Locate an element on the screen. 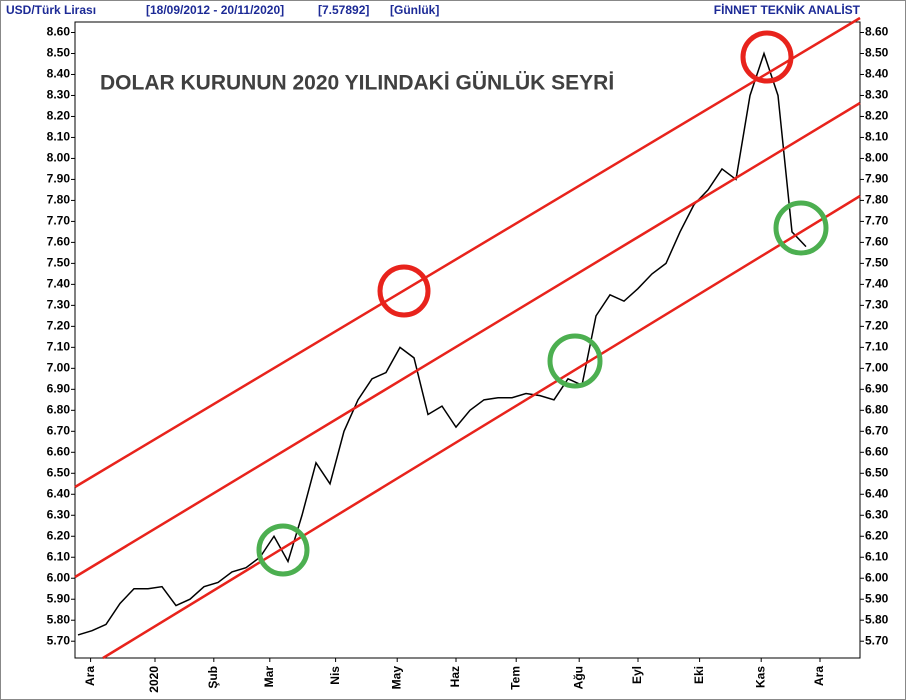 Image resolution: width=906 pixels, height=700 pixels. header-last: [7.57892] is located at coordinates (343, 10).